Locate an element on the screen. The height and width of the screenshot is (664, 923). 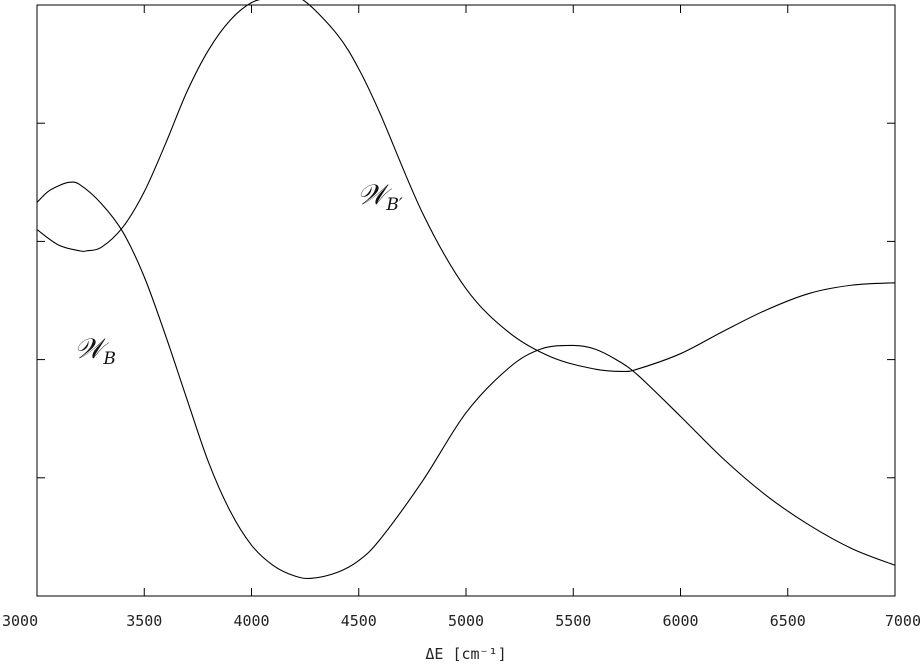
x-tick-label: 5000 is located at coordinates (466, 621).